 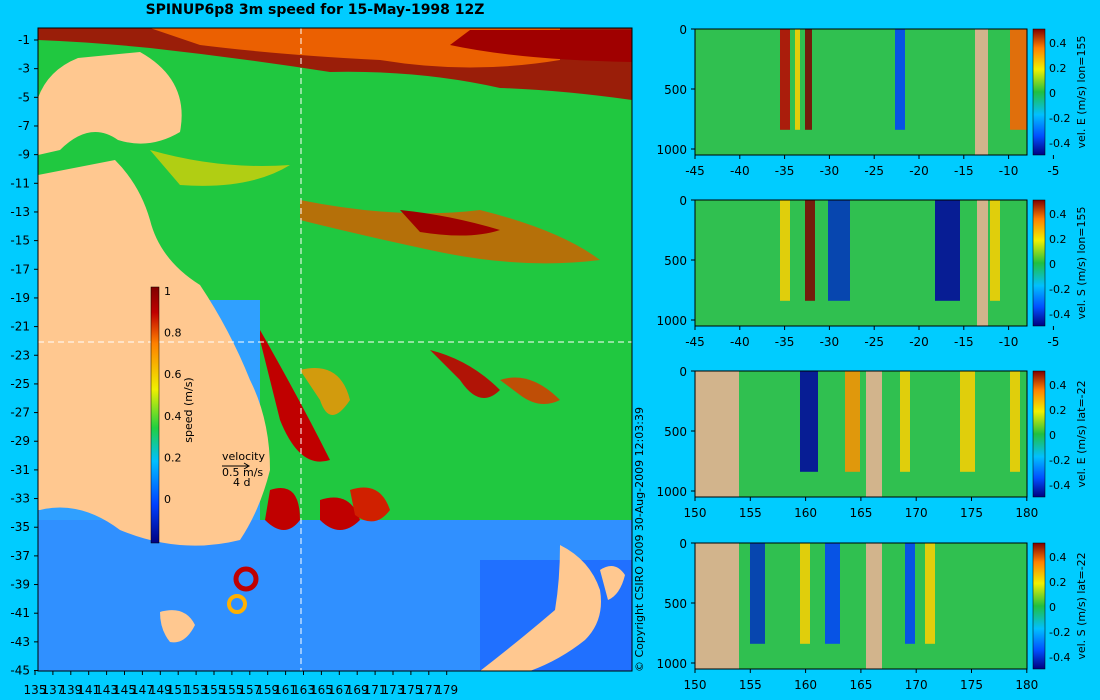 What do you see at coordinates (20, 556) in the screenshot?
I see `map-y-tick-label: -37` at bounding box center [20, 556].